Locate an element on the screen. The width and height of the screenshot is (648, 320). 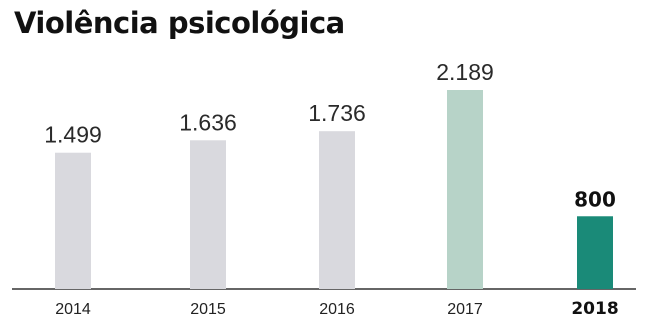
chart-title: Violência psicológica is located at coordinates (179, 23).